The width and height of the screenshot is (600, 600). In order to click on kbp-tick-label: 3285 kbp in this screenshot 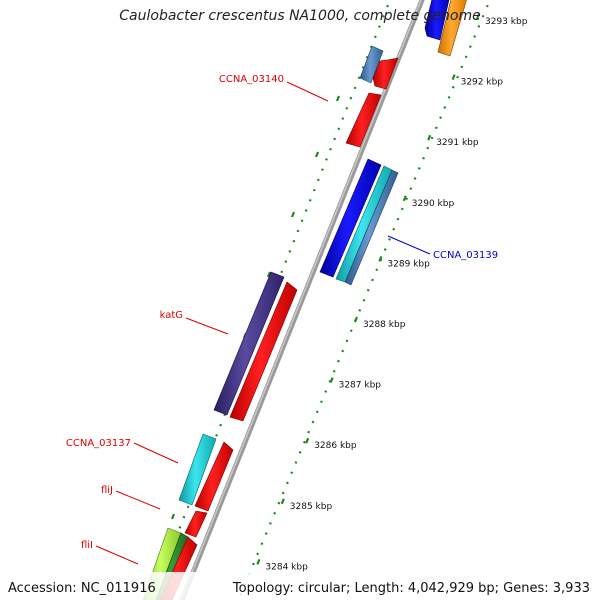, I will do `click(311, 507)`.